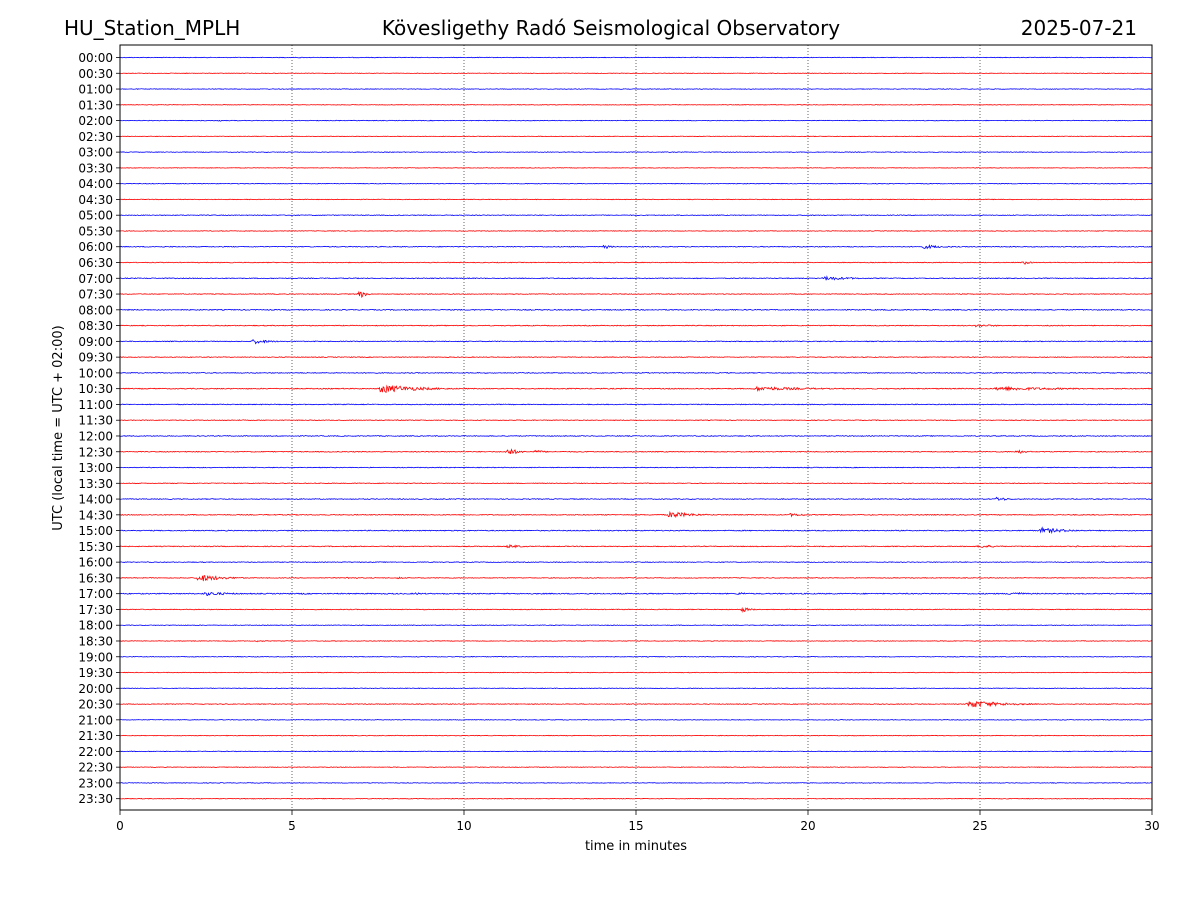 The width and height of the screenshot is (1200, 904). Describe the element at coordinates (95, 547) in the screenshot. I see `y-tick-label: 15:30` at that location.